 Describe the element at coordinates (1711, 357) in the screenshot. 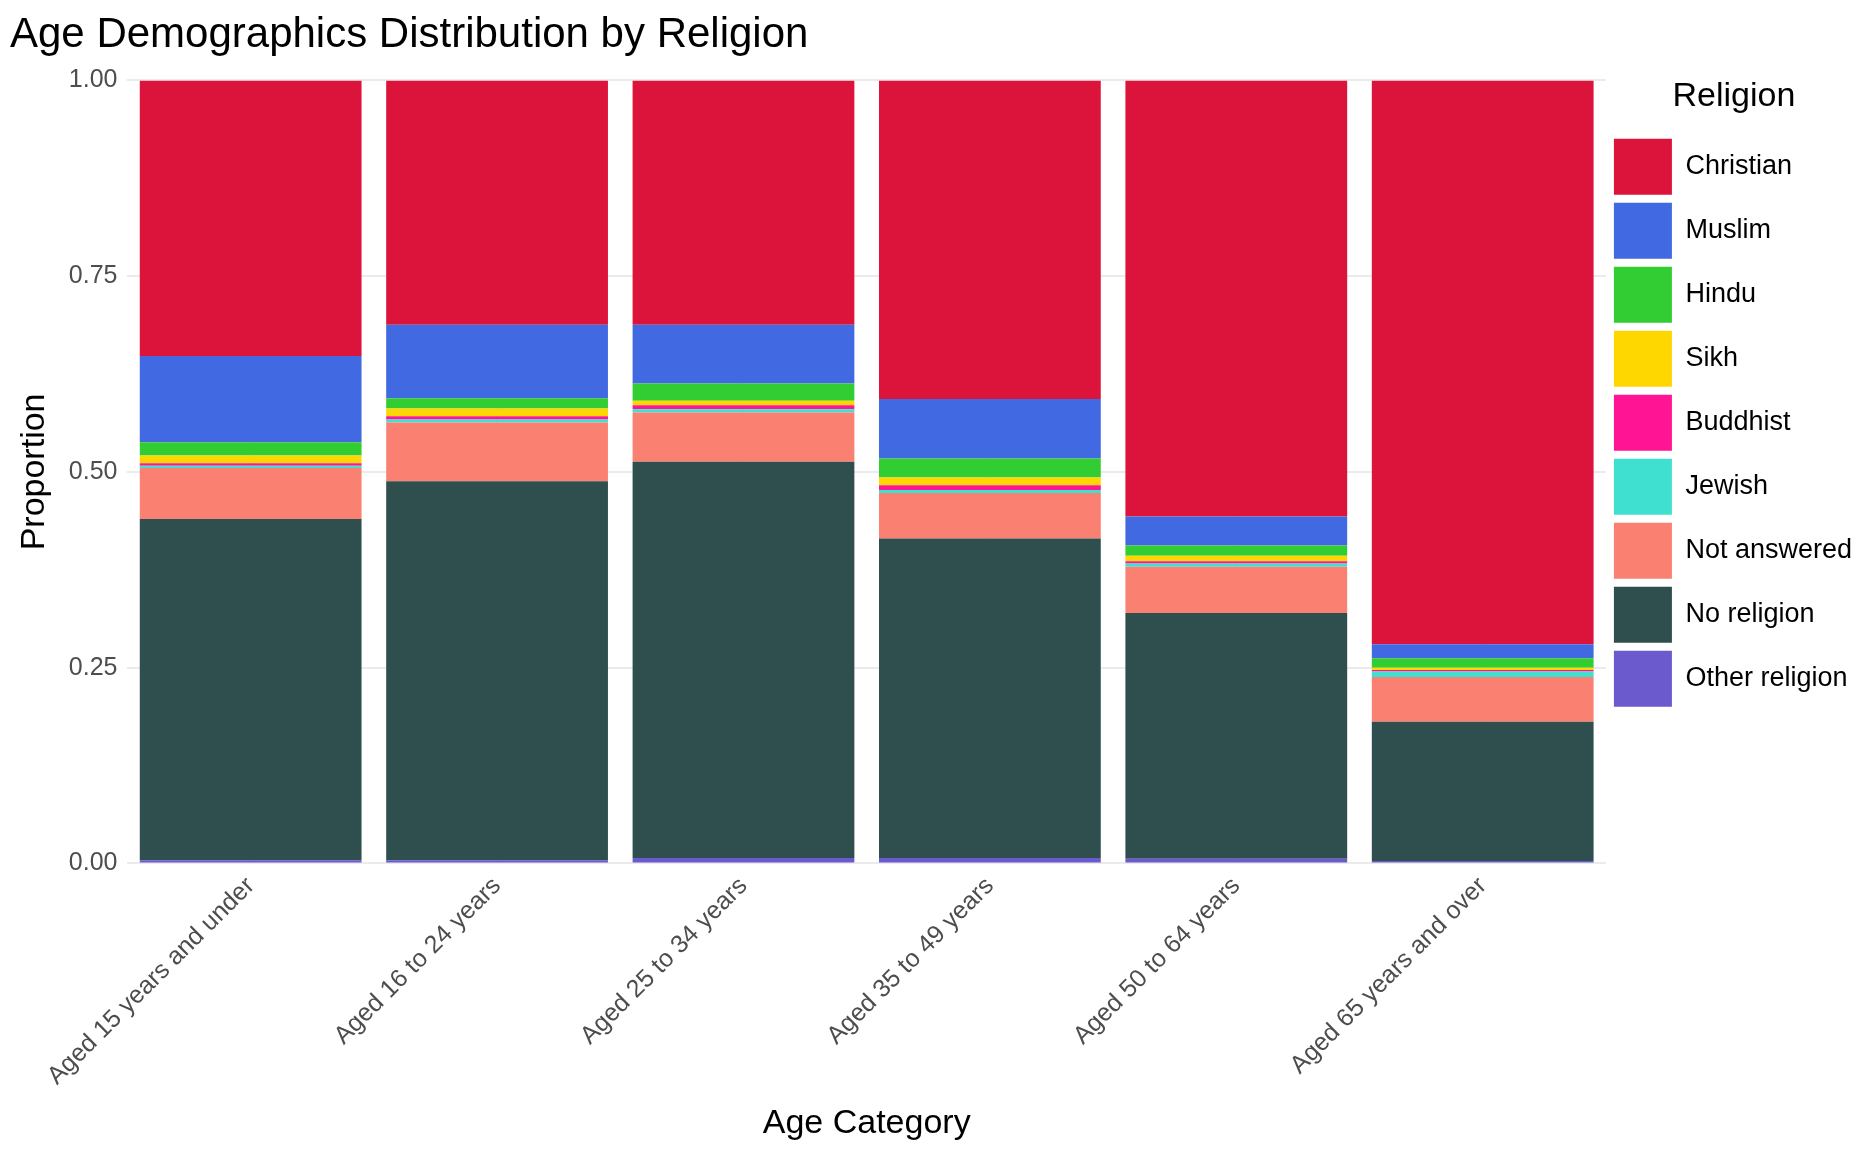

I see `legend-label: Sikh` at that location.